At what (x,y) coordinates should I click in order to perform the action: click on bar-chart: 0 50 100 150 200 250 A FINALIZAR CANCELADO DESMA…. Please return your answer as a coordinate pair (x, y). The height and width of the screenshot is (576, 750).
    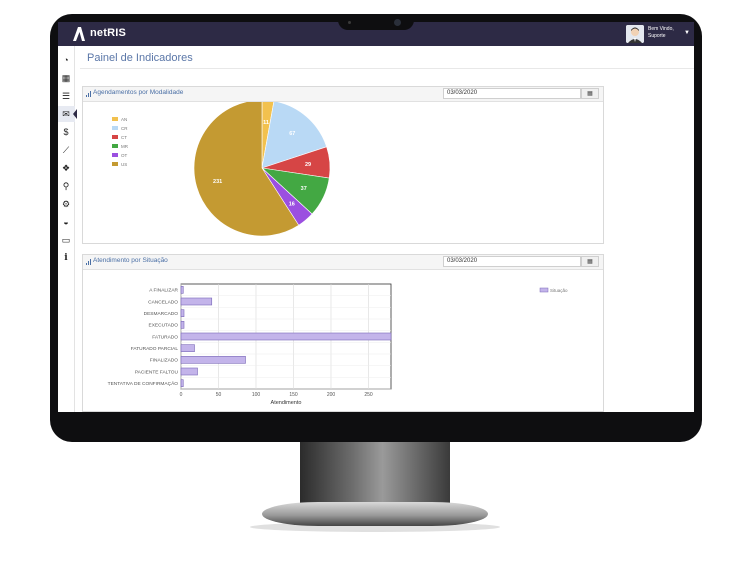
    Looking at the image, I should click on (338, 344).